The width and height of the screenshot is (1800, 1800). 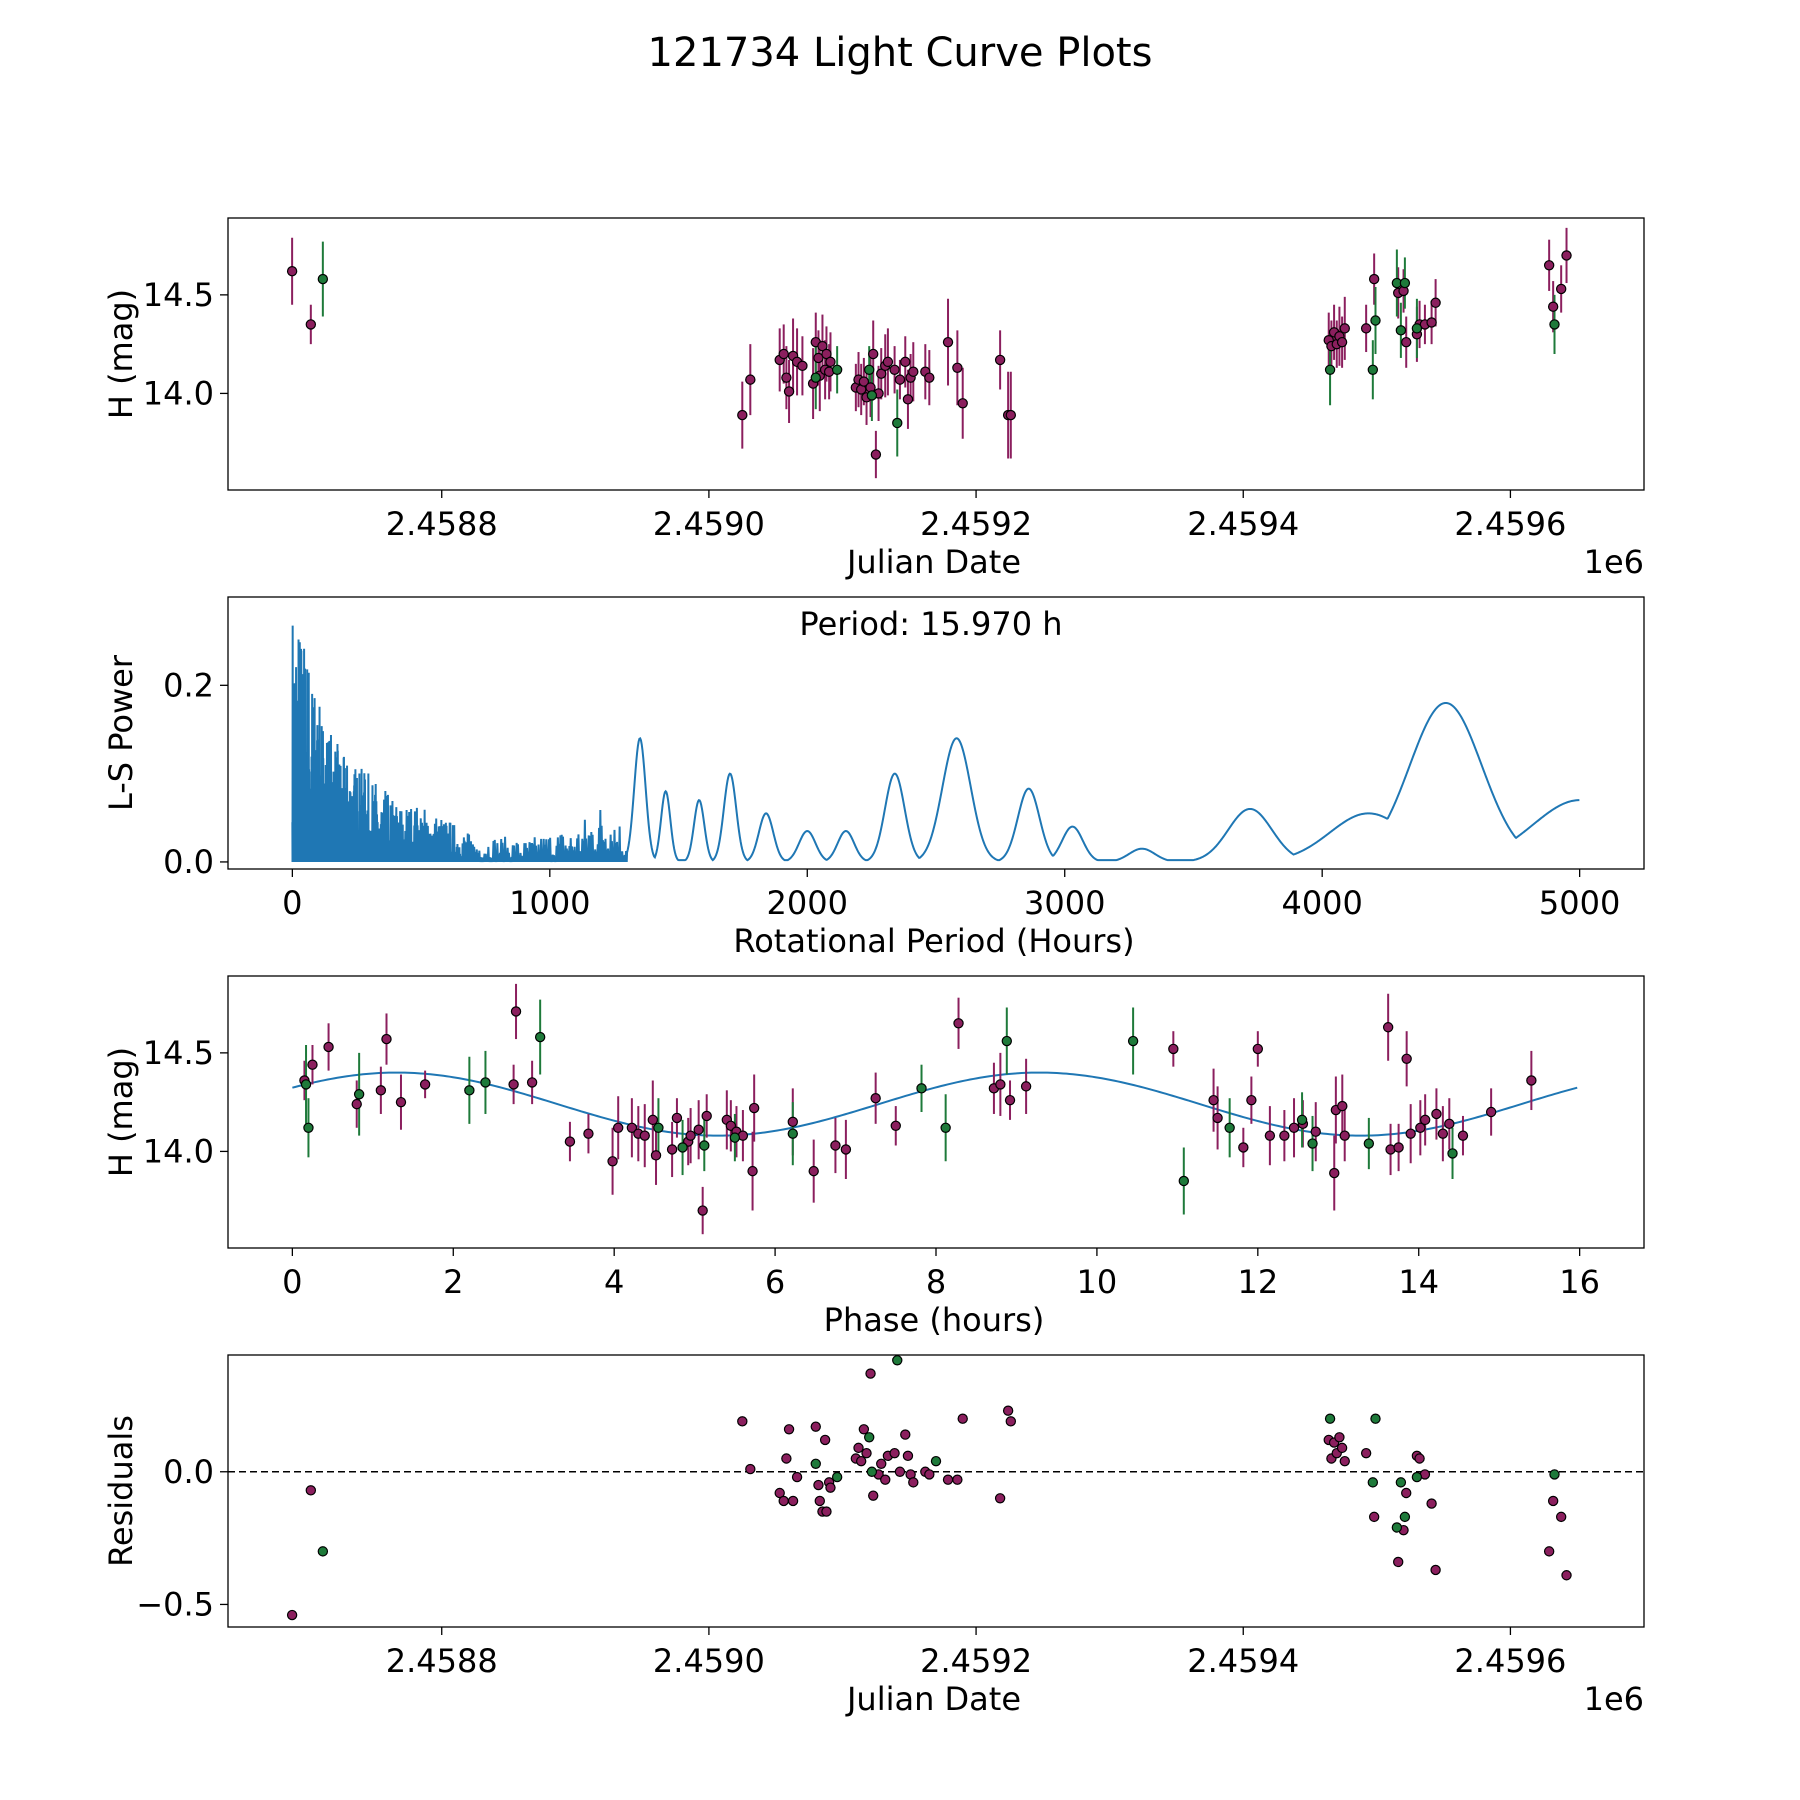 I want to click on x-tick-label: 2.4588, so click(x=442, y=524).